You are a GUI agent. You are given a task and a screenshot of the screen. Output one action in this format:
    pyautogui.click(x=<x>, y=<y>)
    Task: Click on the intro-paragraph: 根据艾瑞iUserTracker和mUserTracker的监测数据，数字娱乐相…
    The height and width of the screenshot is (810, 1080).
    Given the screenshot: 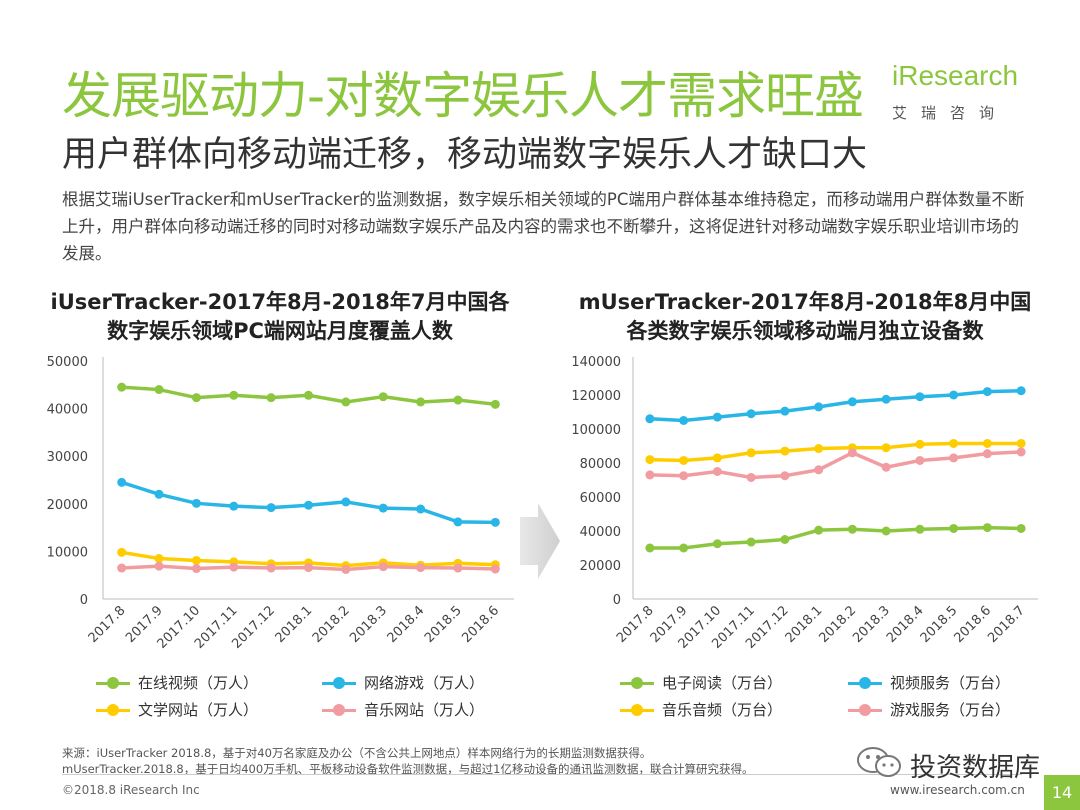 What is the action you would take?
    pyautogui.click(x=543, y=226)
    